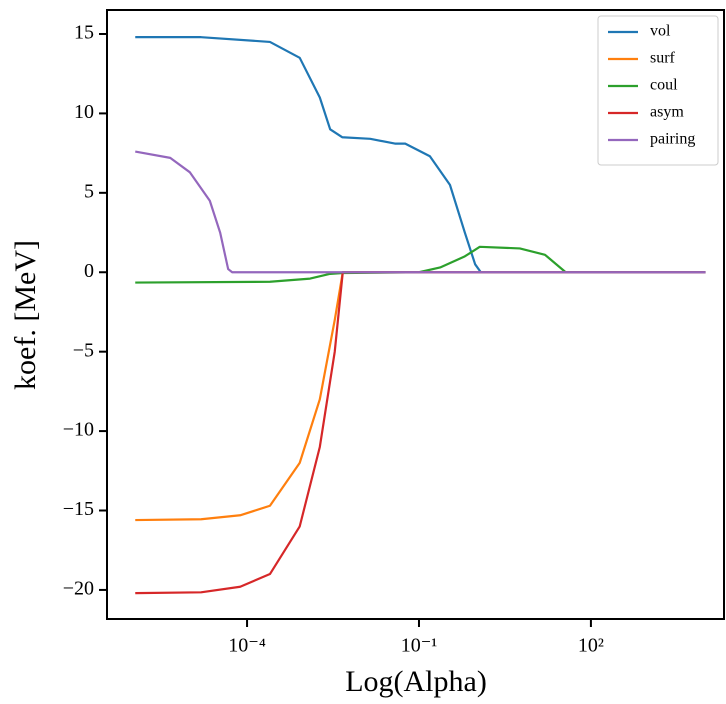  I want to click on legend-box, so click(658, 90).